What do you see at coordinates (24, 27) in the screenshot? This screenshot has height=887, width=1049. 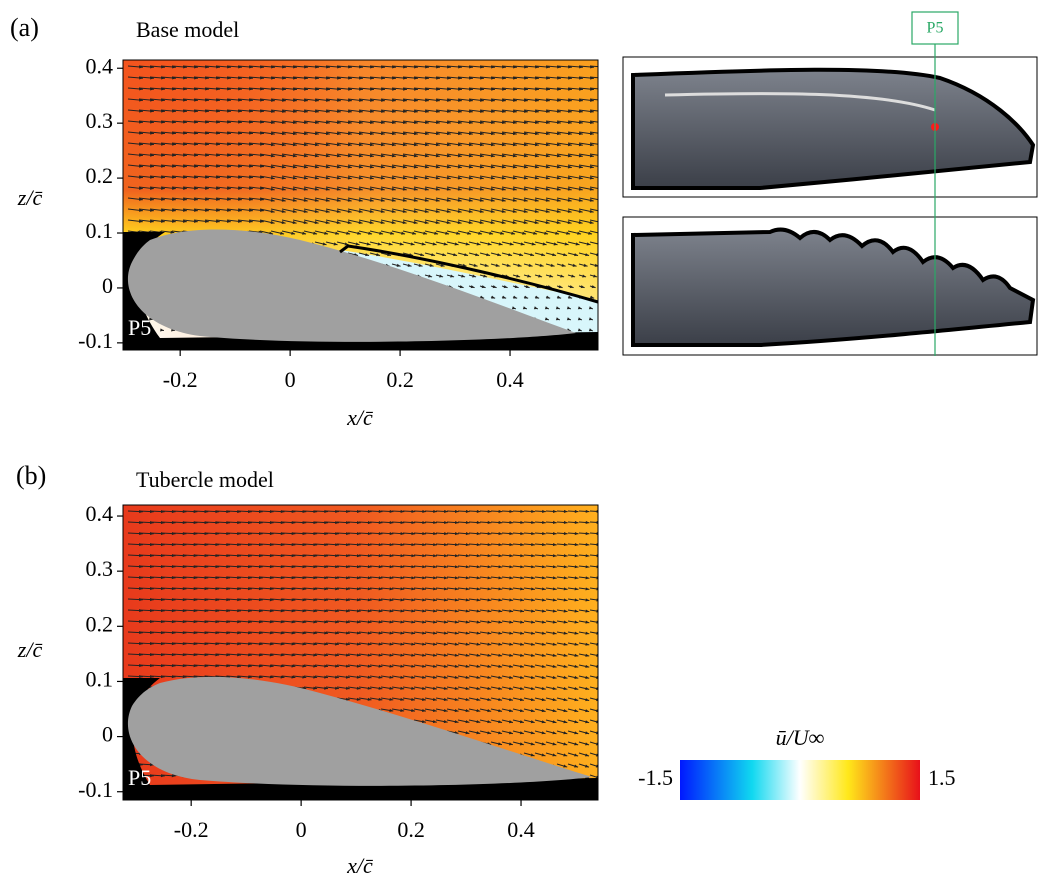 I see `panel-label: (a)` at bounding box center [24, 27].